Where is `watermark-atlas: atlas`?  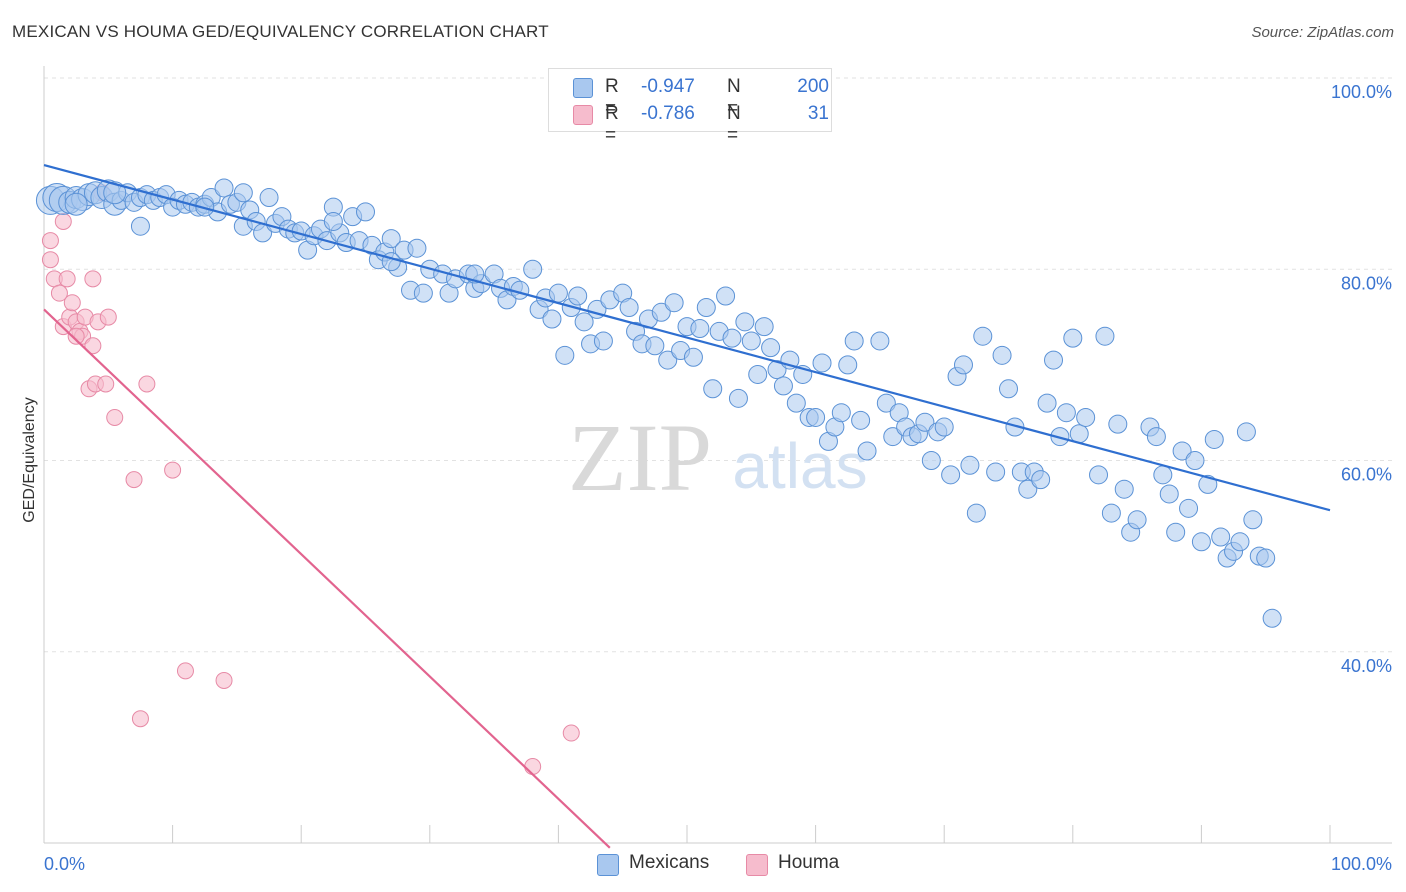
watermark-atlas: atlas is located at coordinates (799, 466).